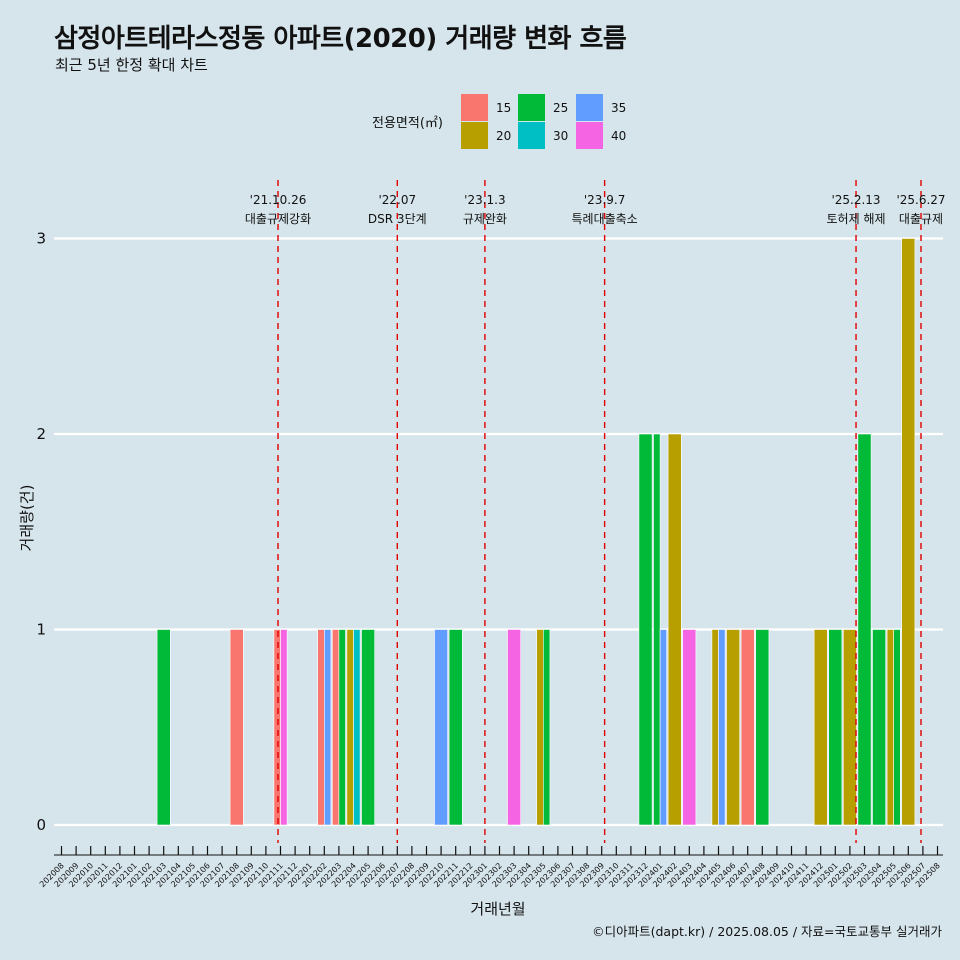  I want to click on y-tick-label: 2, so click(41, 434).